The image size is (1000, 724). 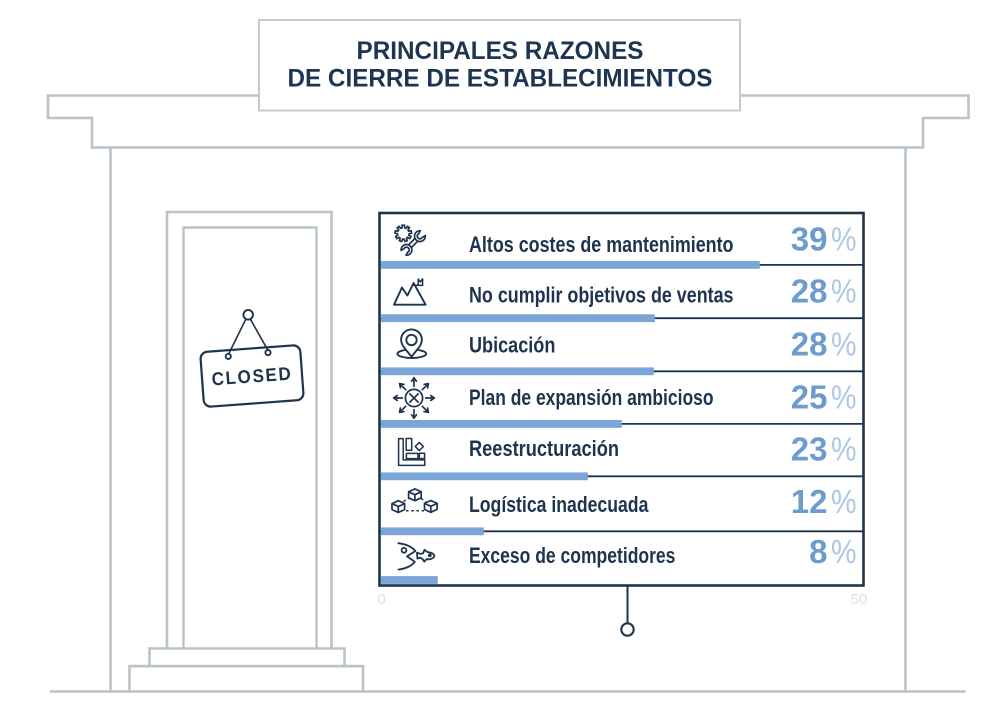 I want to click on svg-text: DE CIERRE DE ESTABLECIMIENTOS, so click(x=500, y=79).